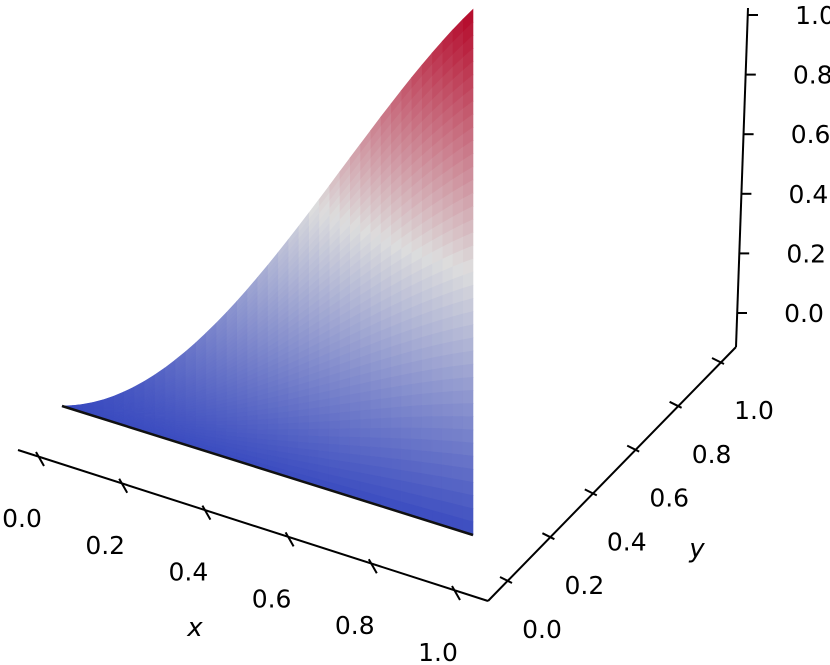 The height and width of the screenshot is (665, 830). I want to click on y-axis-line, so click(612, 474).